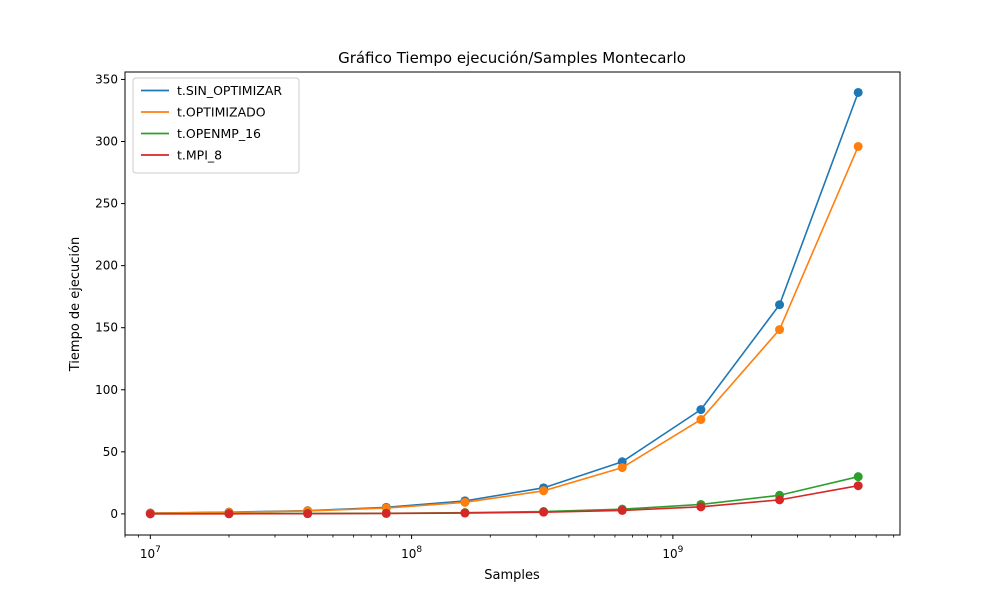 This screenshot has height=600, width=1000. I want to click on x-tick-label: 10⁷, so click(150, 553).